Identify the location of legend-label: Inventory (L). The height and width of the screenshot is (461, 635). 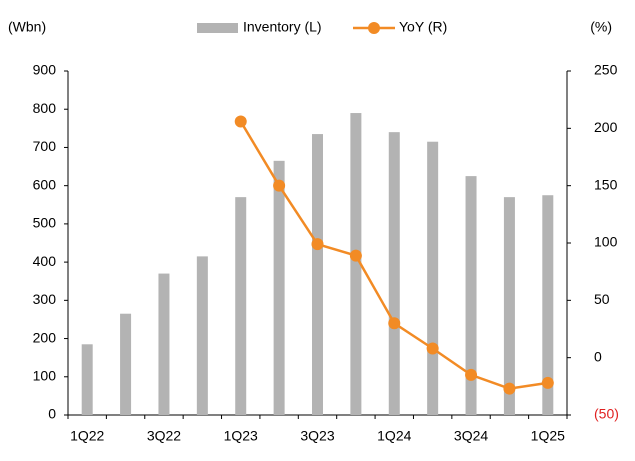
(282, 27).